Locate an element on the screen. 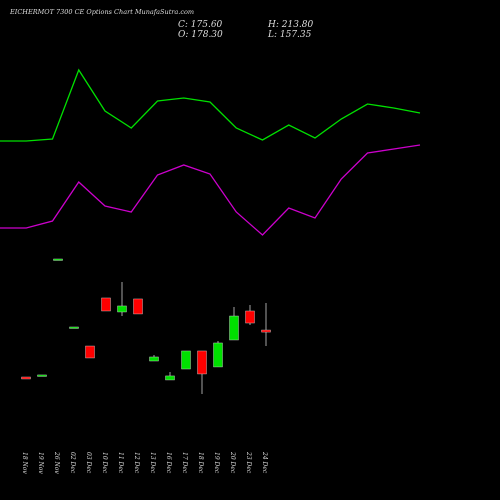 The height and width of the screenshot is (500, 500). indicator-line is located at coordinates (210, 105).